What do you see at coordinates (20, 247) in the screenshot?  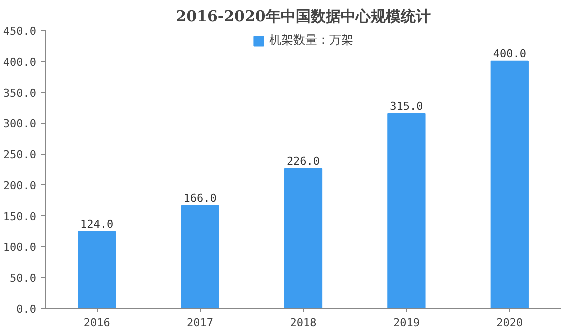 I see `y-tick-label: 100.0` at bounding box center [20, 247].